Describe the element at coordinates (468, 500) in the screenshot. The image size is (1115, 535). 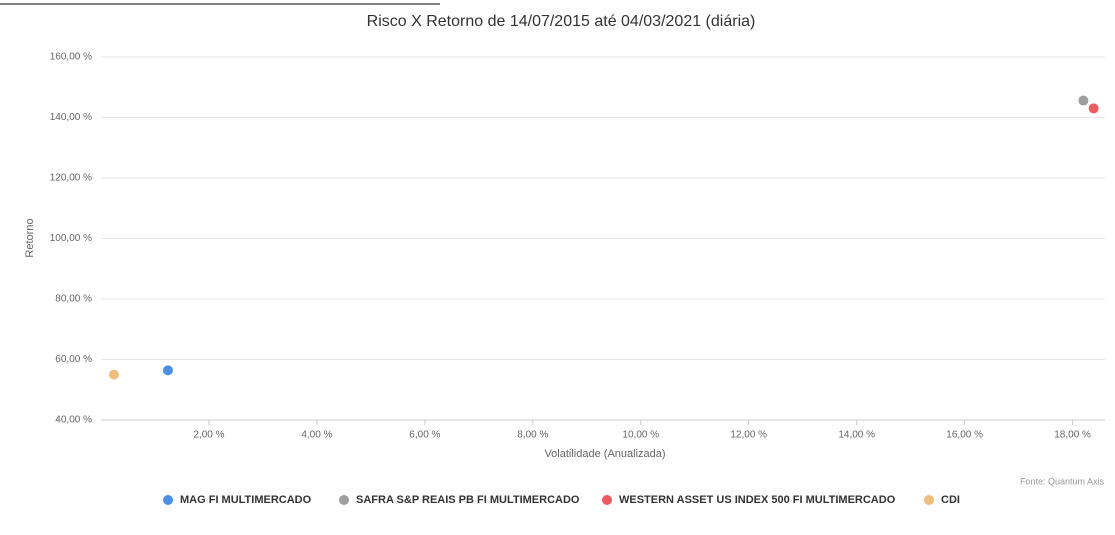
I see `legend-label: SAFRA S&P REAIS PB FI MULTIMERCADO` at that location.